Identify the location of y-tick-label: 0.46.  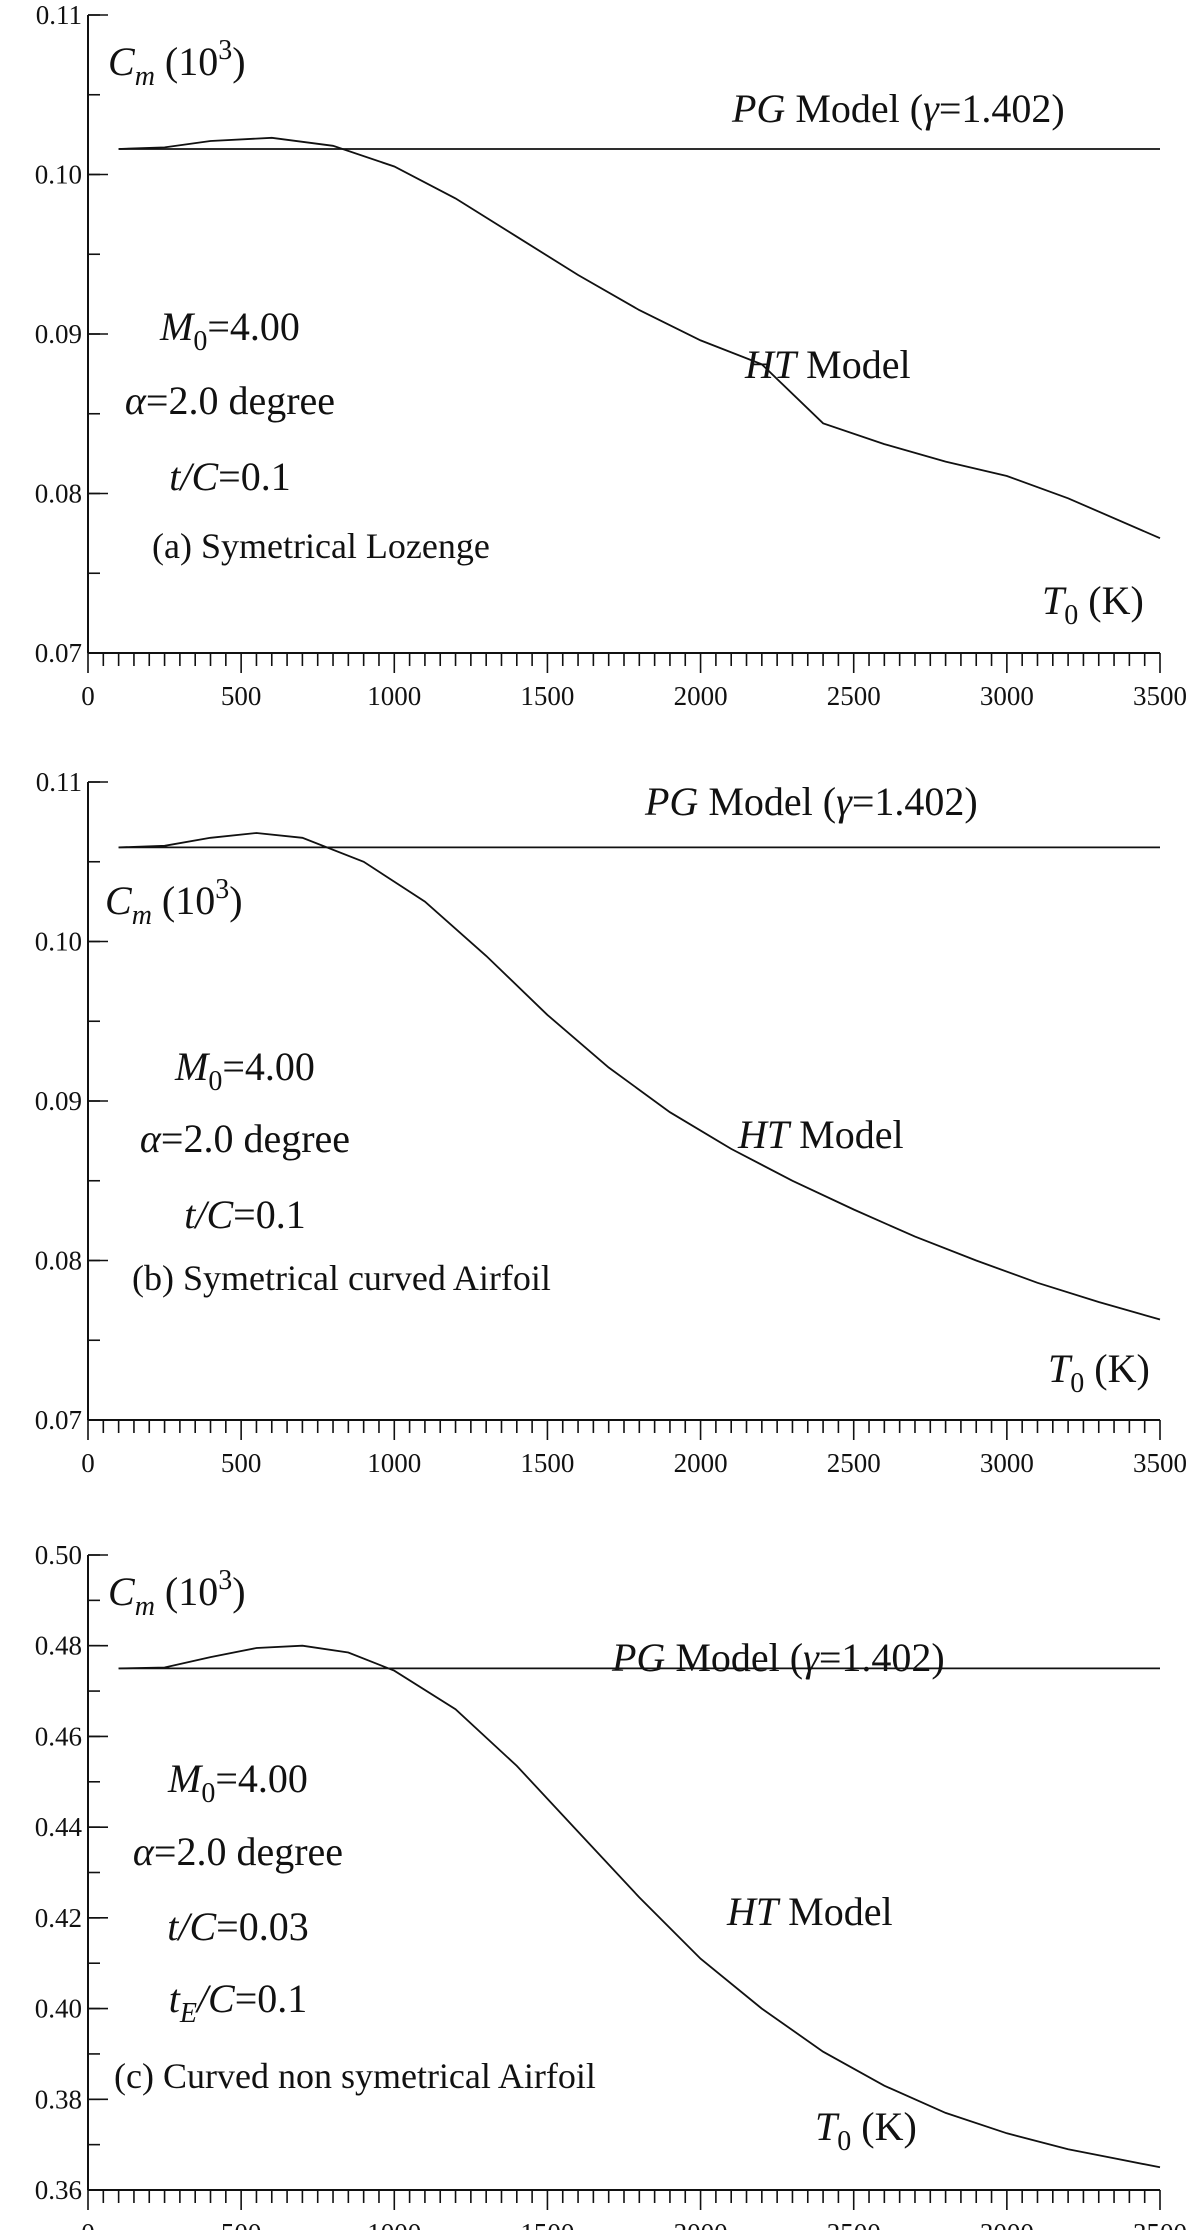
(58, 1736).